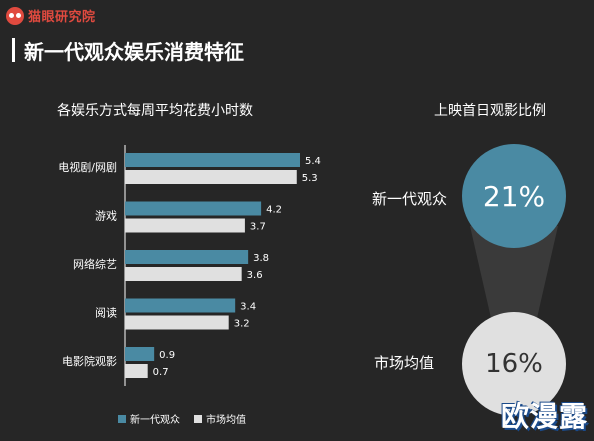  I want to click on bubble-chart-title: 上映首日观影比例, so click(490, 111).